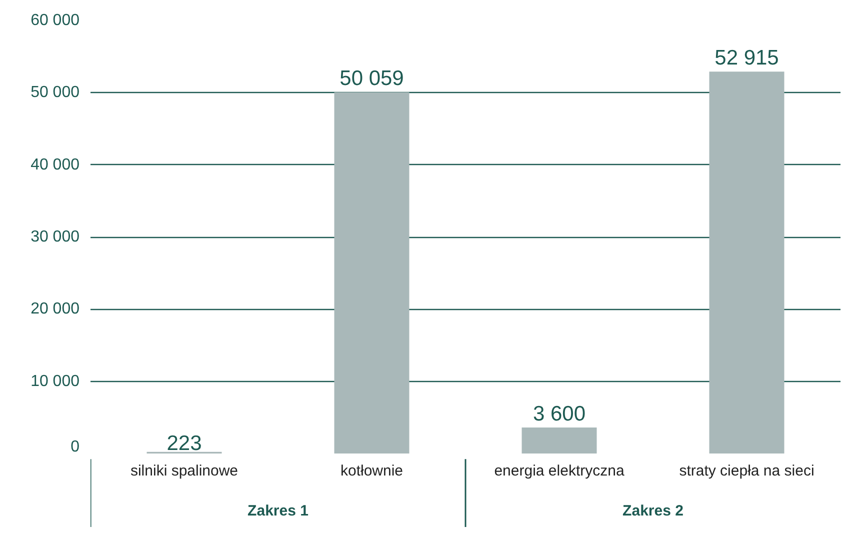 The image size is (857, 537). I want to click on y-tick-label: 60 000, so click(55, 20).